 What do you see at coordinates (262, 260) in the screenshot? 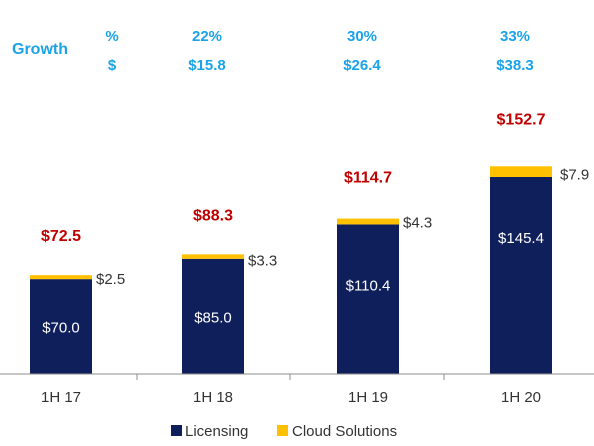
I see `cloud-value-label: $3.3` at bounding box center [262, 260].